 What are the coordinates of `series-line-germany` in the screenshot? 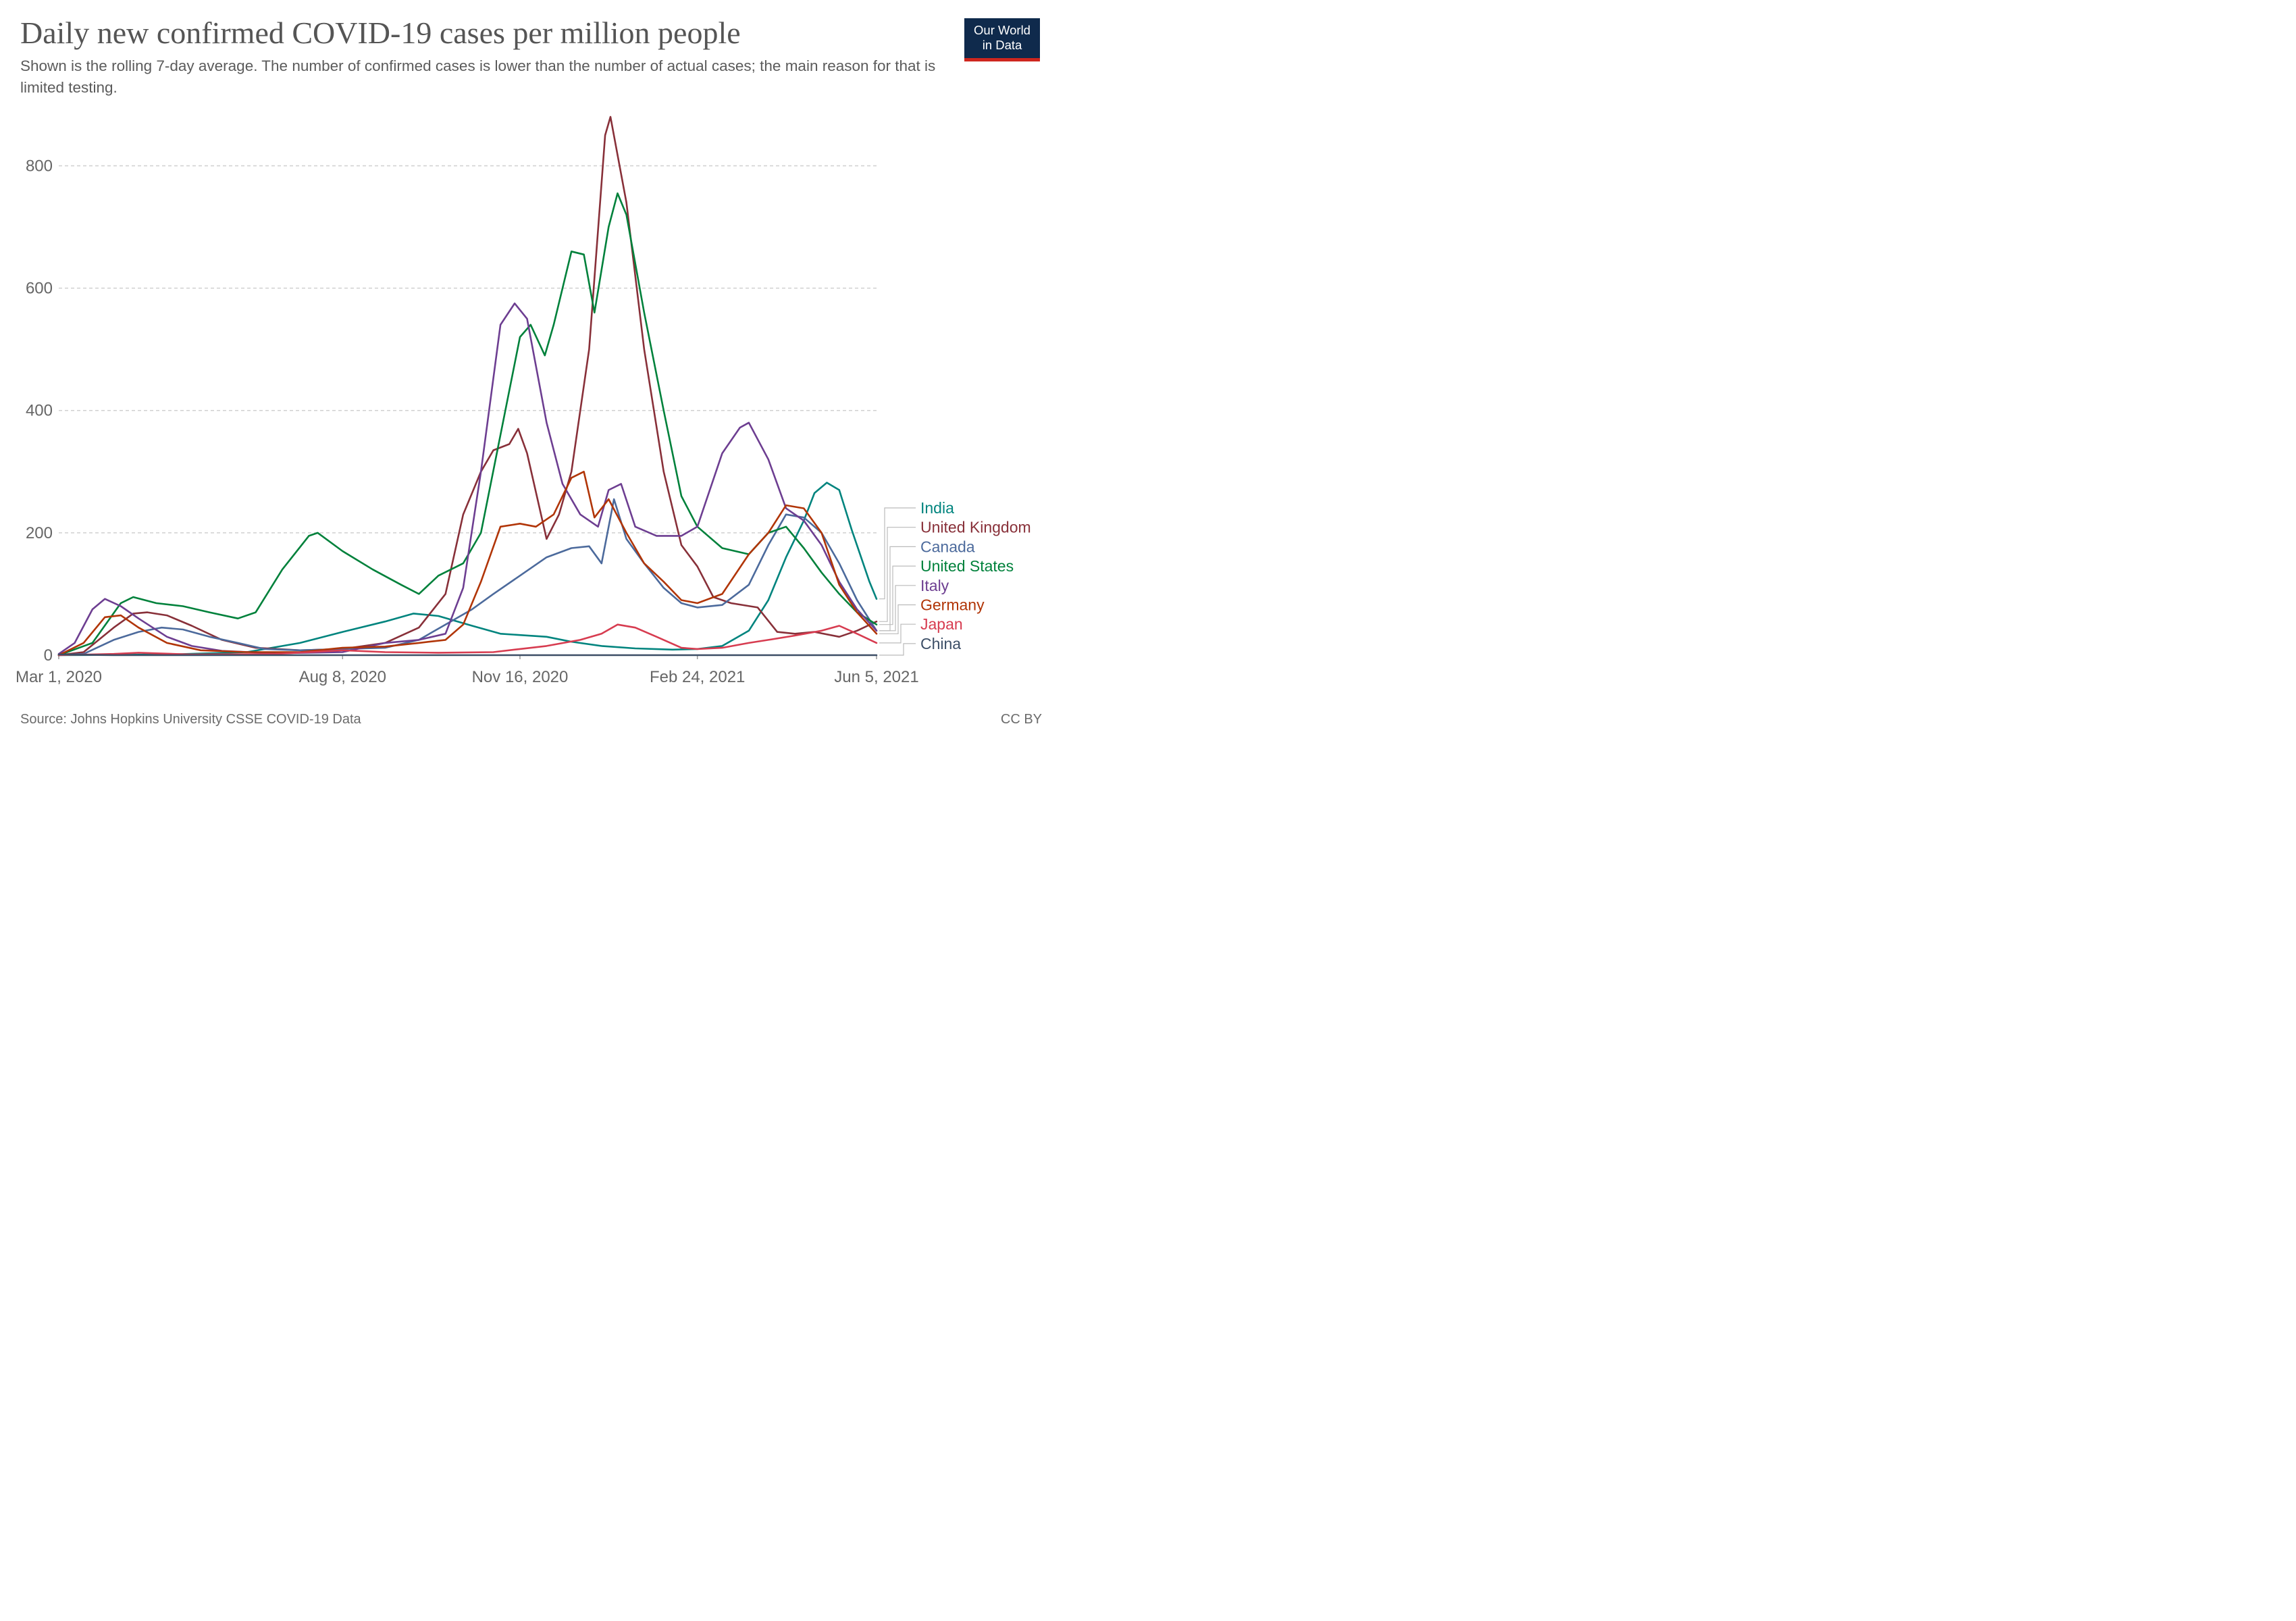 It's located at (467, 564).